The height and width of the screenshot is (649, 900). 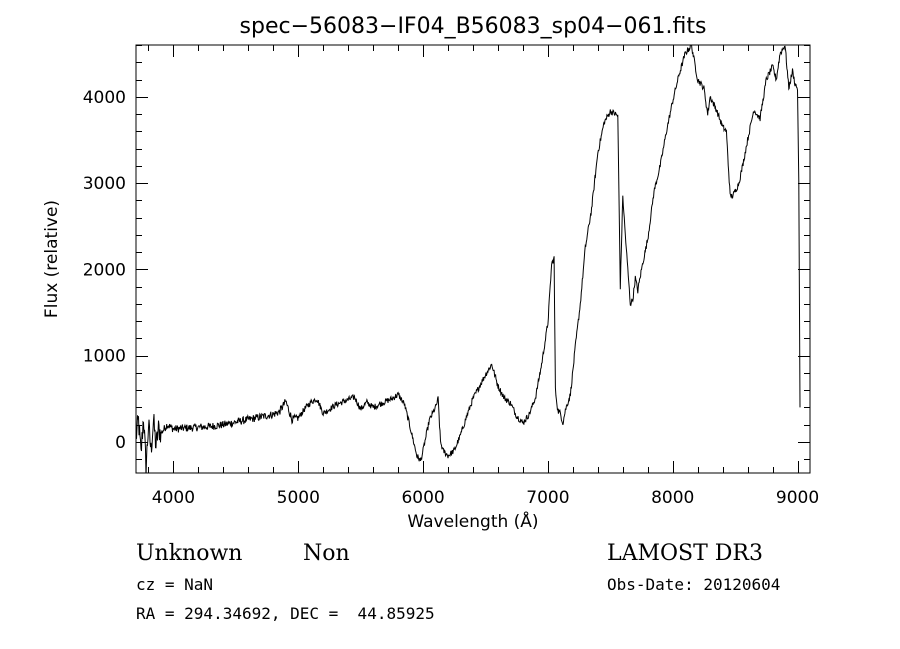 What do you see at coordinates (685, 553) in the screenshot?
I see `survey-name: LAMOST DR3` at bounding box center [685, 553].